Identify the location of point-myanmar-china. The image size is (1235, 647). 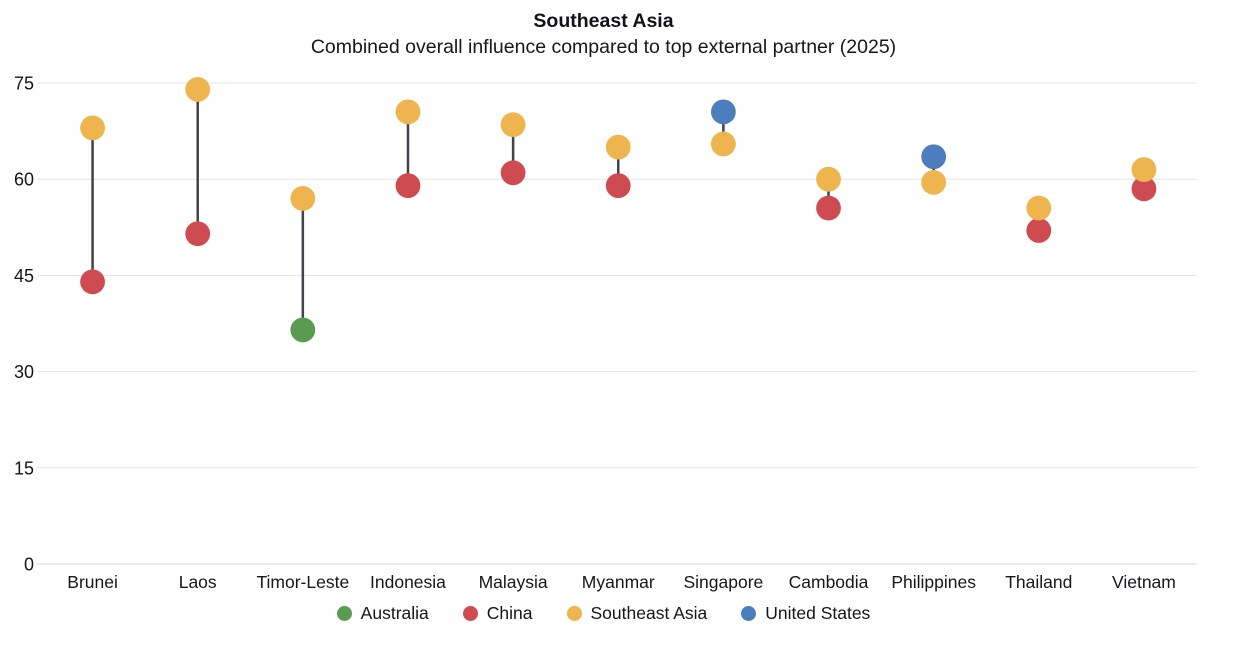
(618, 186).